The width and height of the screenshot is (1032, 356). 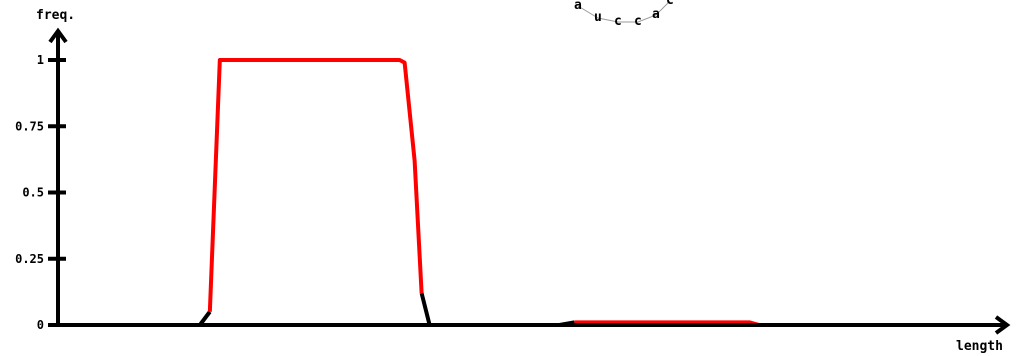 What do you see at coordinates (598, 17) in the screenshot?
I see `sequence-letter: u` at bounding box center [598, 17].